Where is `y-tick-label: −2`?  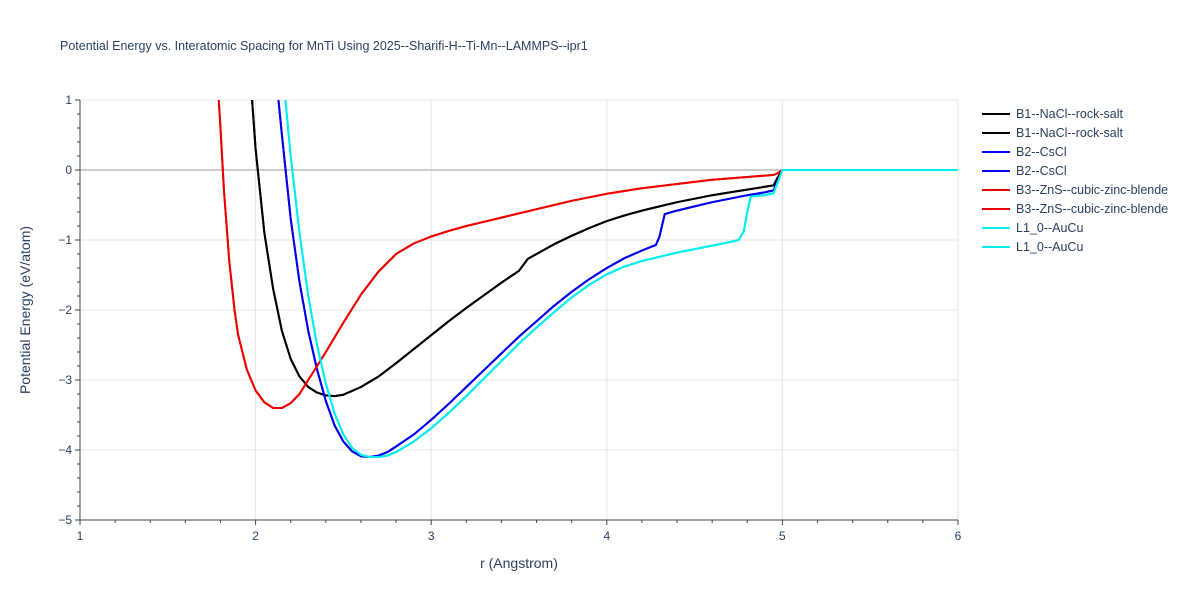
y-tick-label: −2 is located at coordinates (65, 310).